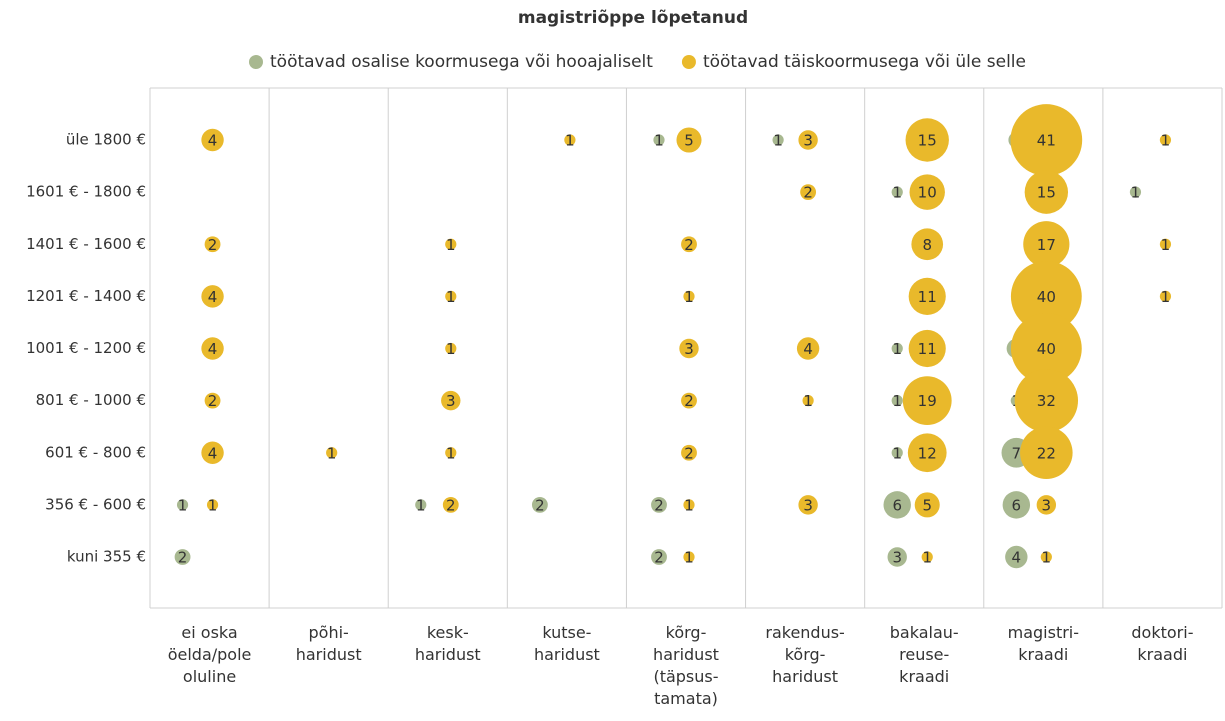  Describe the element at coordinates (447, 643) in the screenshot. I see `x-tick-label: kesk- haridust` at that location.